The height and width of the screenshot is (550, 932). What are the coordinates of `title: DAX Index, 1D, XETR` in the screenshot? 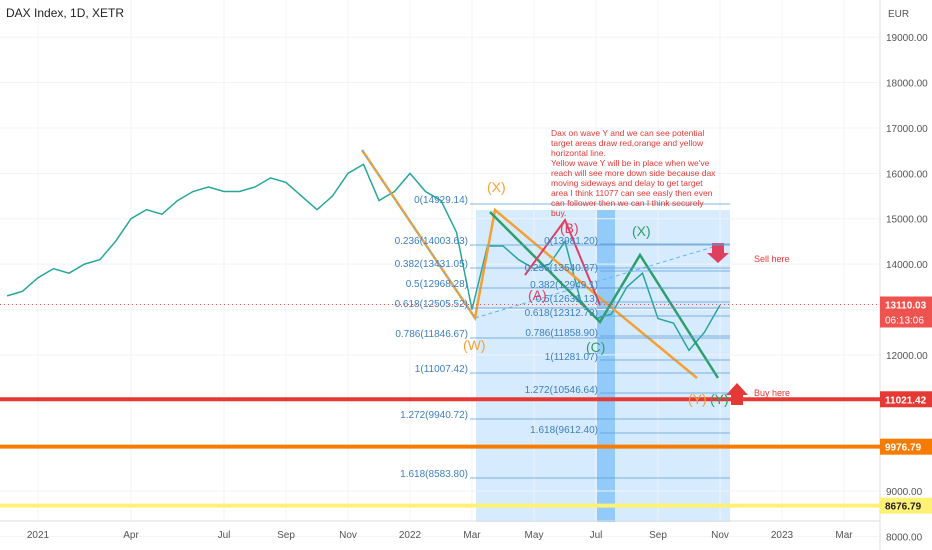 It's located at (65, 13).